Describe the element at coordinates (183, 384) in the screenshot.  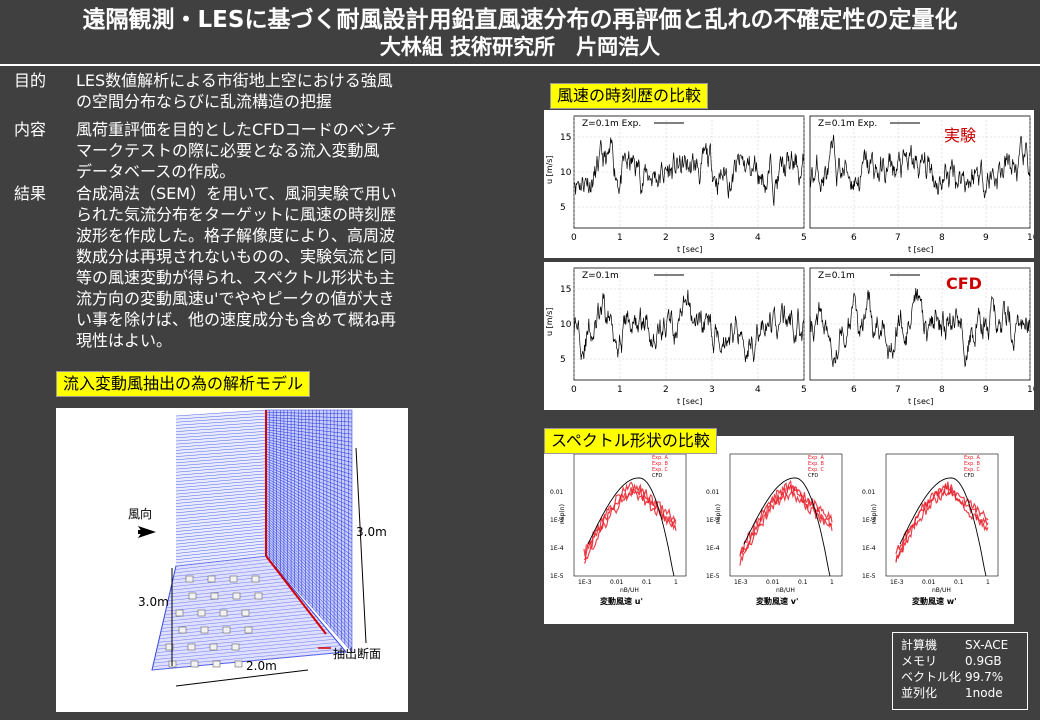
I see `model-heading: 流入変動風抽出の為の解析モデル` at that location.